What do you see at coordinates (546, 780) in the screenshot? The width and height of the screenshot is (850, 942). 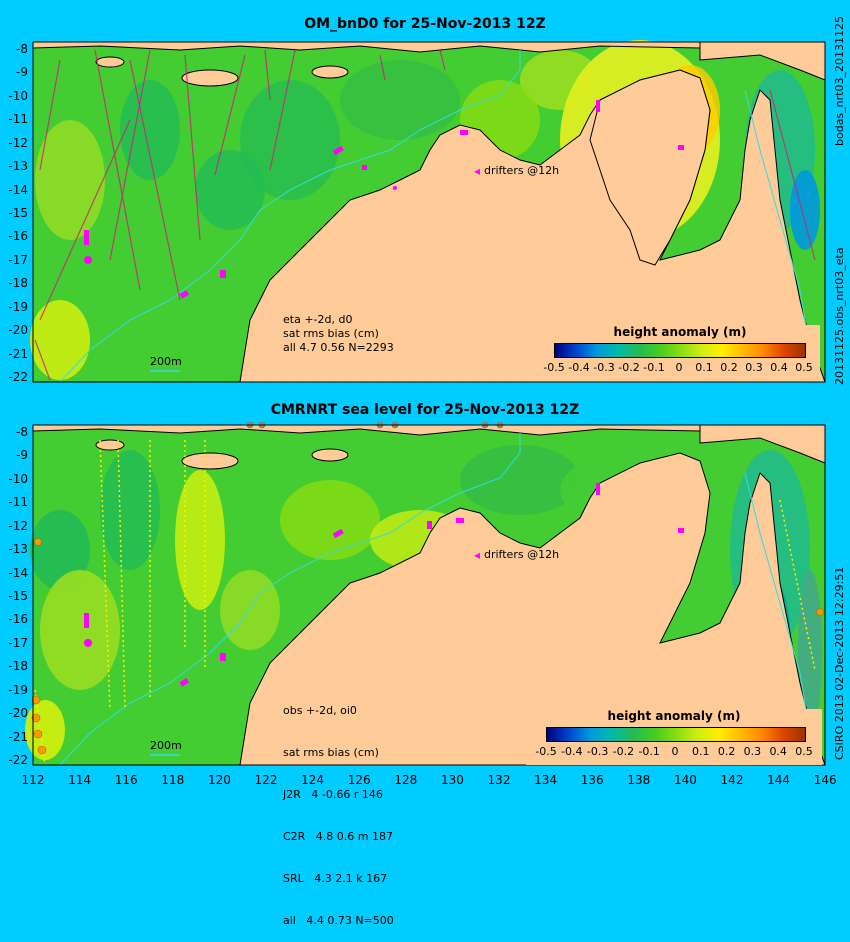 I see `x-tick-label: 134` at bounding box center [546, 780].